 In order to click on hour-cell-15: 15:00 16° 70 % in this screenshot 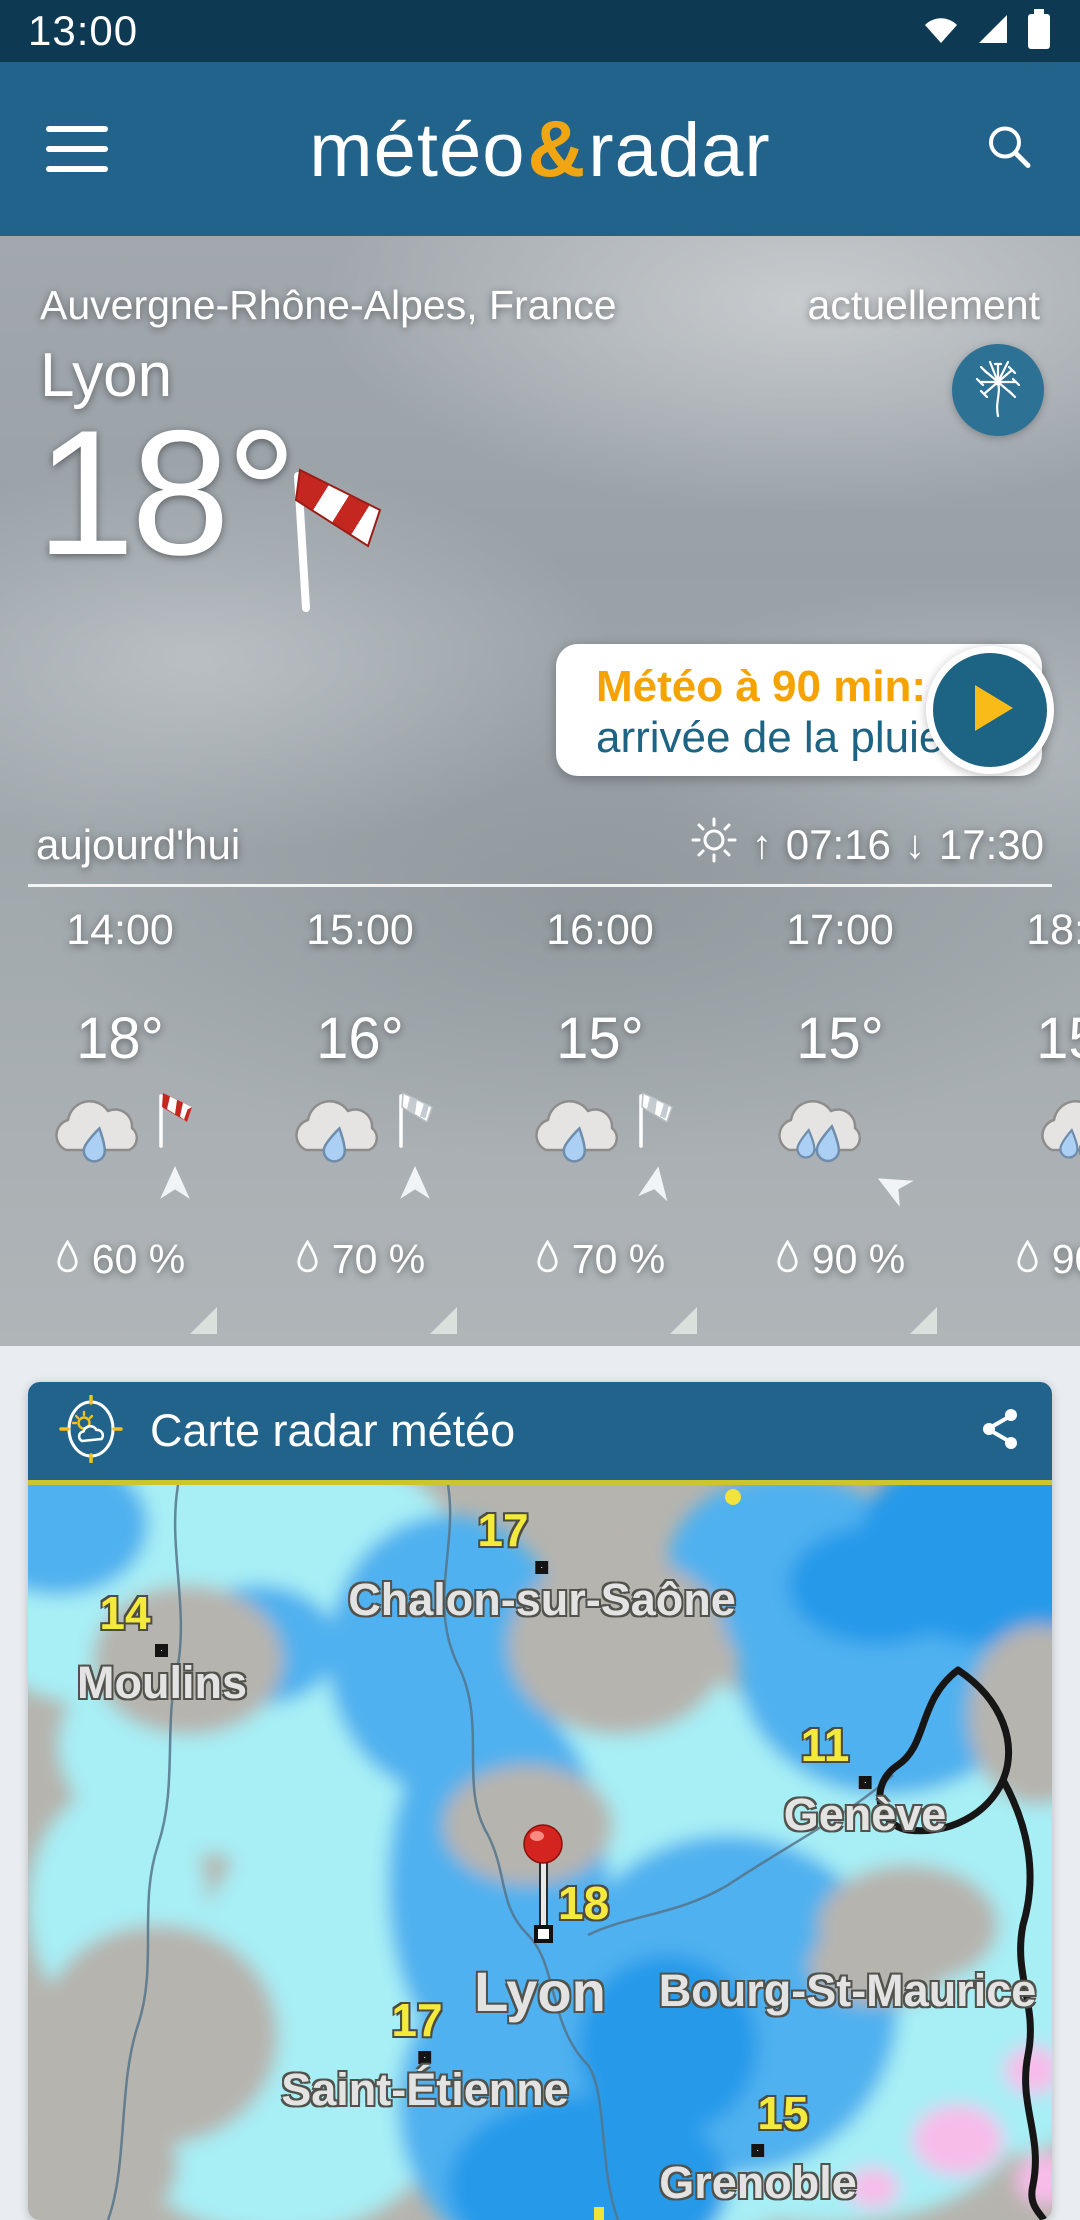, I will do `click(360, 1122)`.